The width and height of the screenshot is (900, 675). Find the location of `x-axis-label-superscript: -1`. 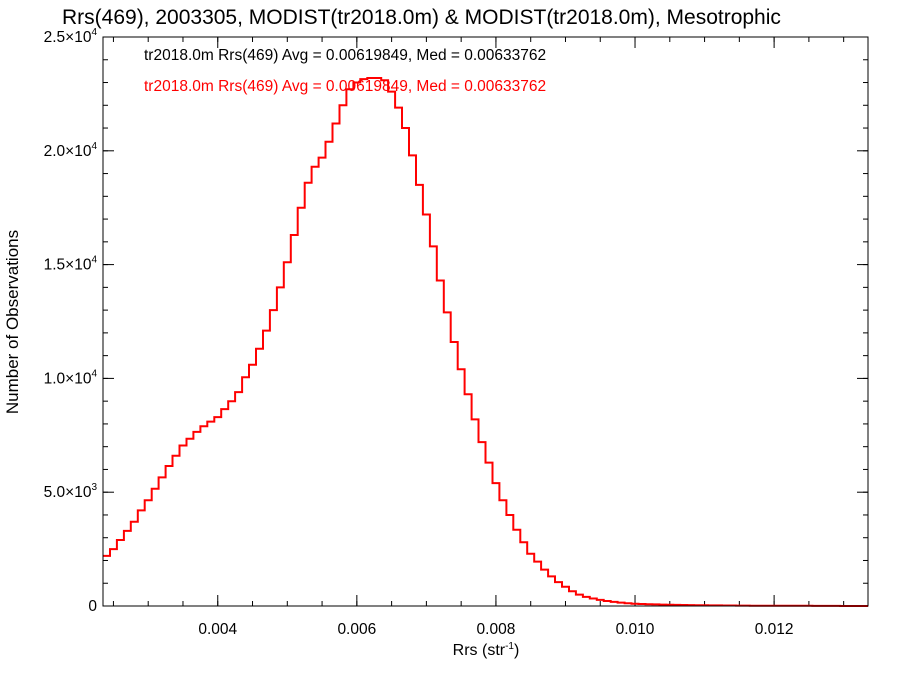

x-axis-label-superscript: -1 is located at coordinates (509, 646).